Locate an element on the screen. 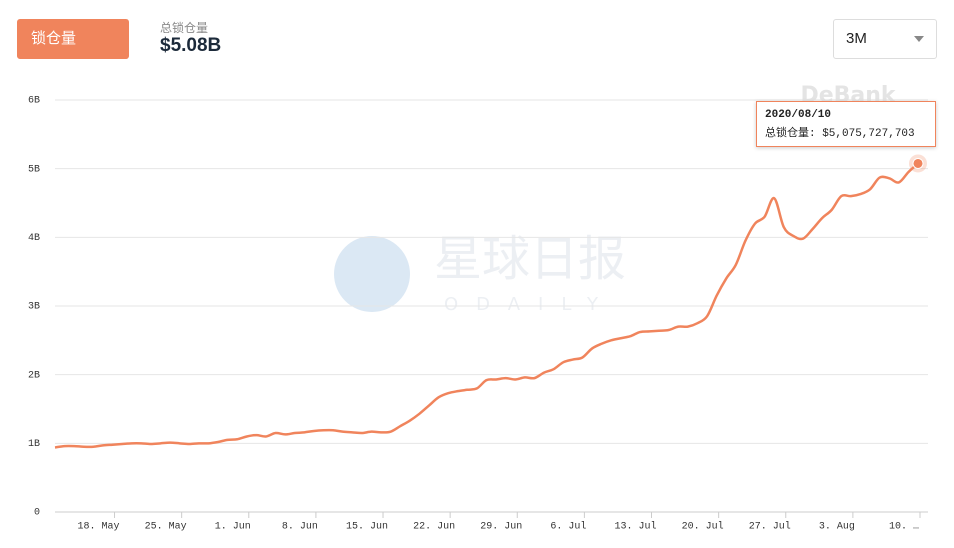 The image size is (954, 548). x-tick-label: 3. Aug is located at coordinates (837, 527).